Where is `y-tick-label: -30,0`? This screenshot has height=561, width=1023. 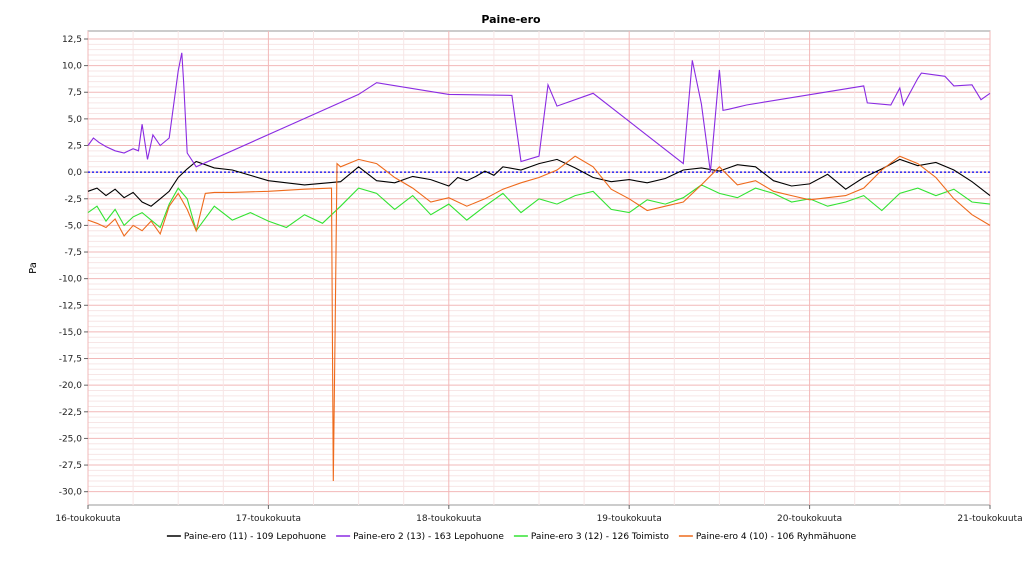 y-tick-label: -30,0 is located at coordinates (71, 493).